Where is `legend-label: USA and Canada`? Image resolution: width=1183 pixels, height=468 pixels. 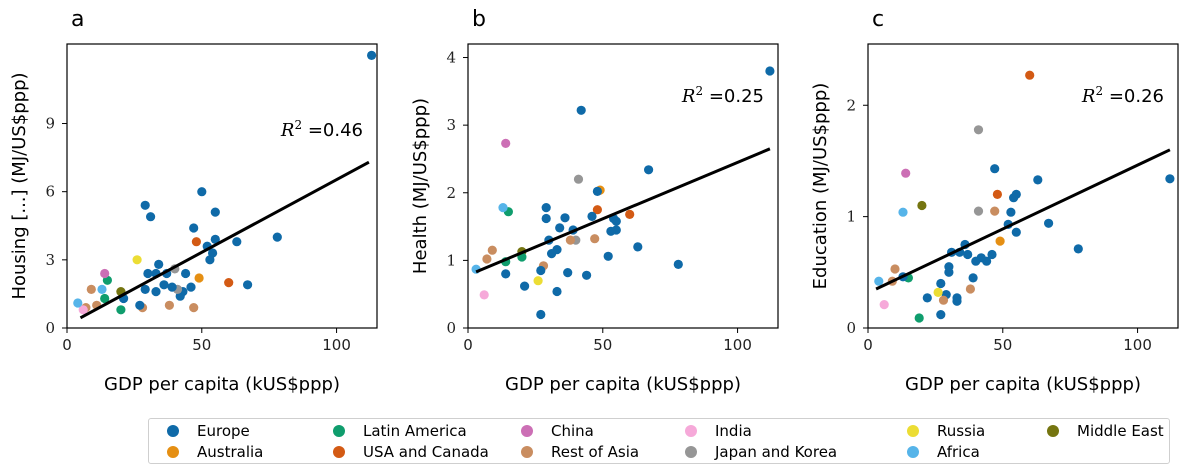
legend-label: USA and Canada is located at coordinates (426, 452).